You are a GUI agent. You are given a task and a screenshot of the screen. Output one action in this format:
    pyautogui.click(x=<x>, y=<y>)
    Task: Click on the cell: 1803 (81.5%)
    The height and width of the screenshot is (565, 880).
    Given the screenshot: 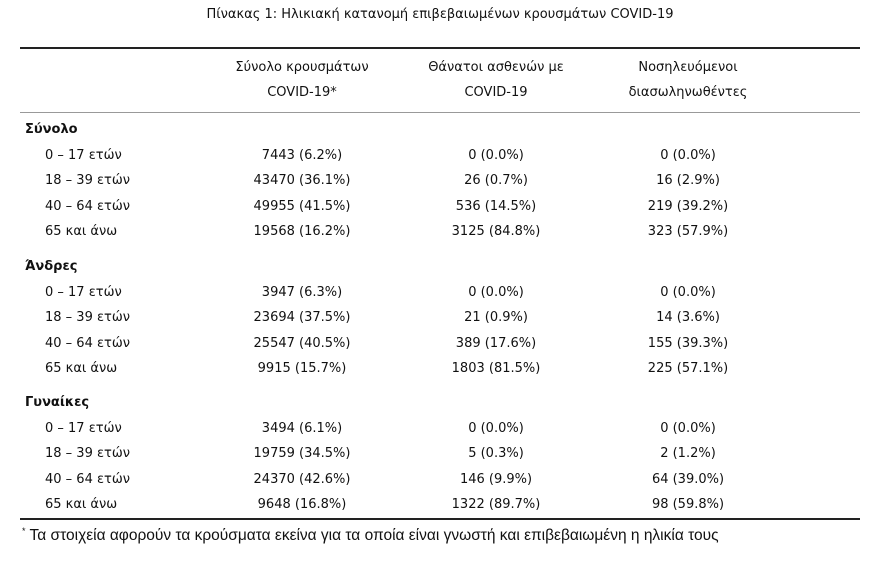 What is the action you would take?
    pyautogui.click(x=496, y=368)
    